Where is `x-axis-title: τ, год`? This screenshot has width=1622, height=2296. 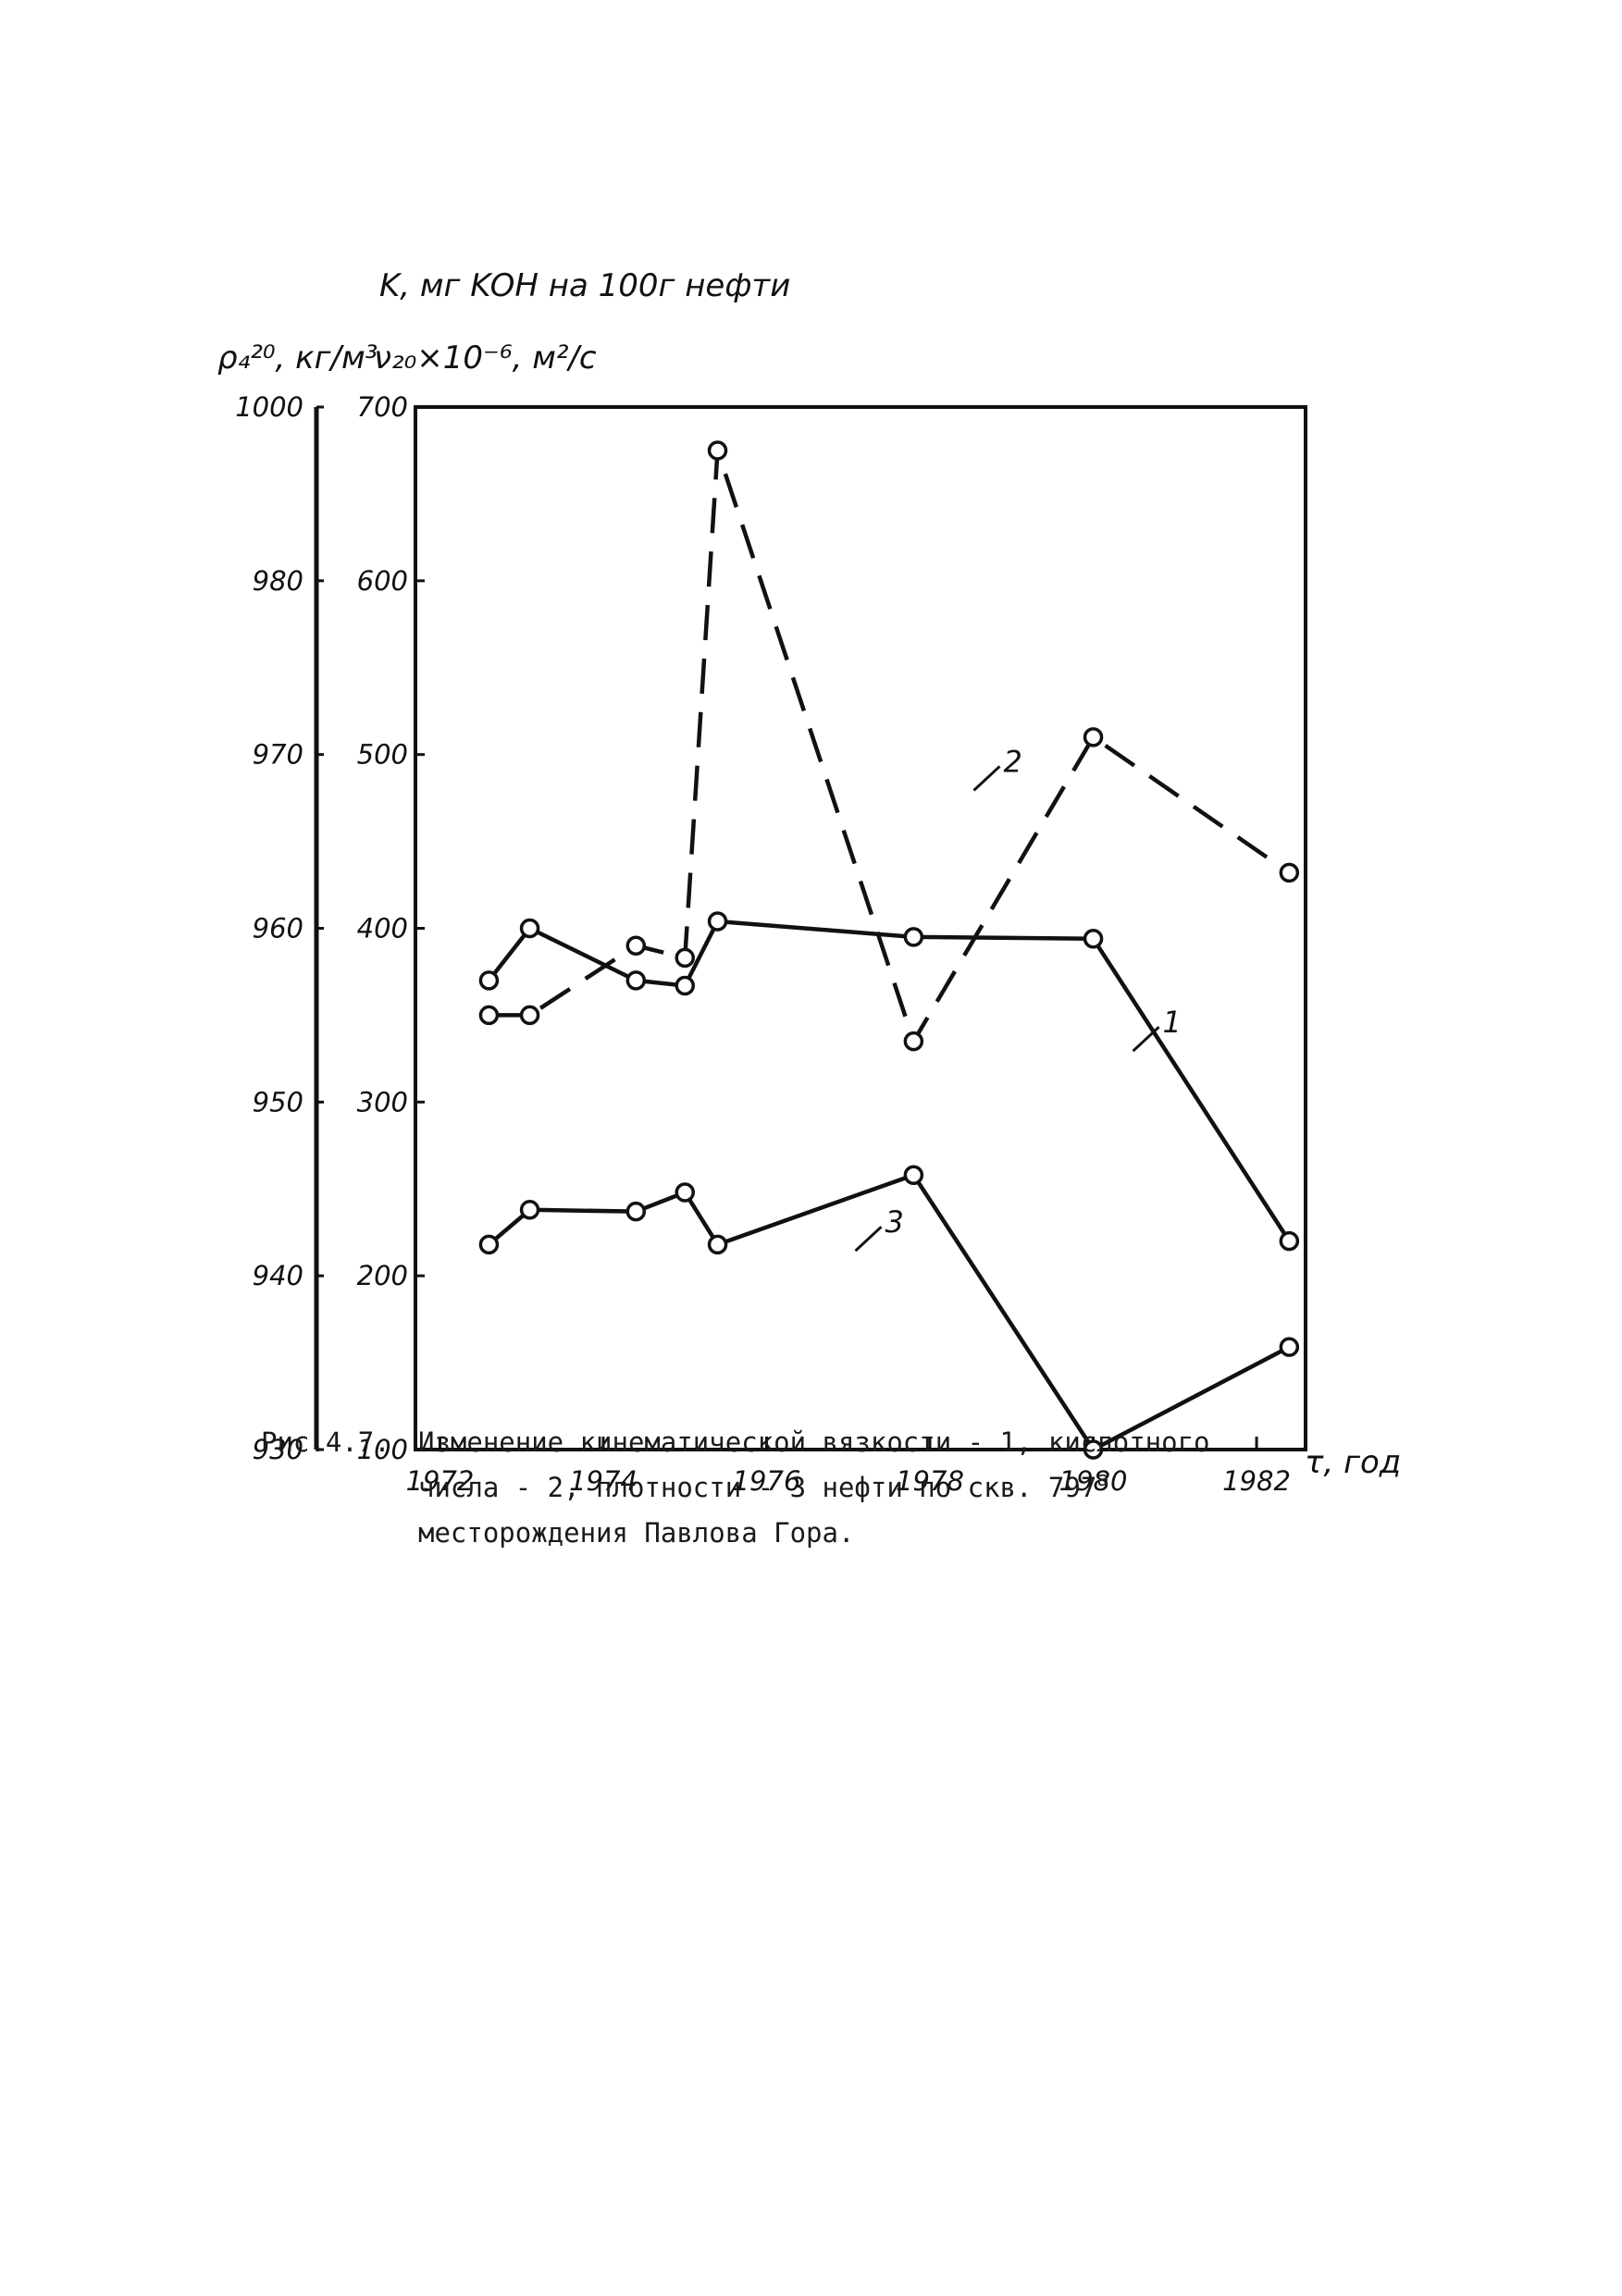
x-axis-title: τ, год is located at coordinates (1353, 1462).